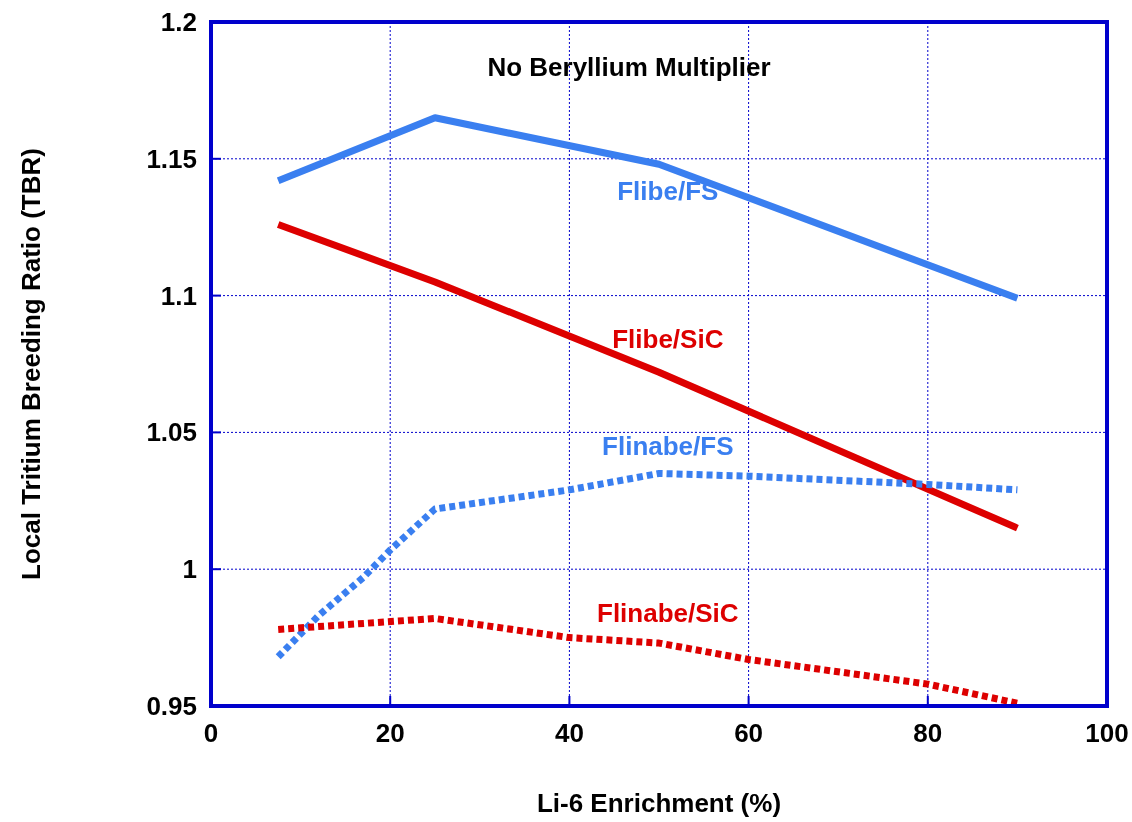 Image resolution: width=1132 pixels, height=822 pixels. What do you see at coordinates (569, 733) in the screenshot?
I see `x-tick-label: 40` at bounding box center [569, 733].